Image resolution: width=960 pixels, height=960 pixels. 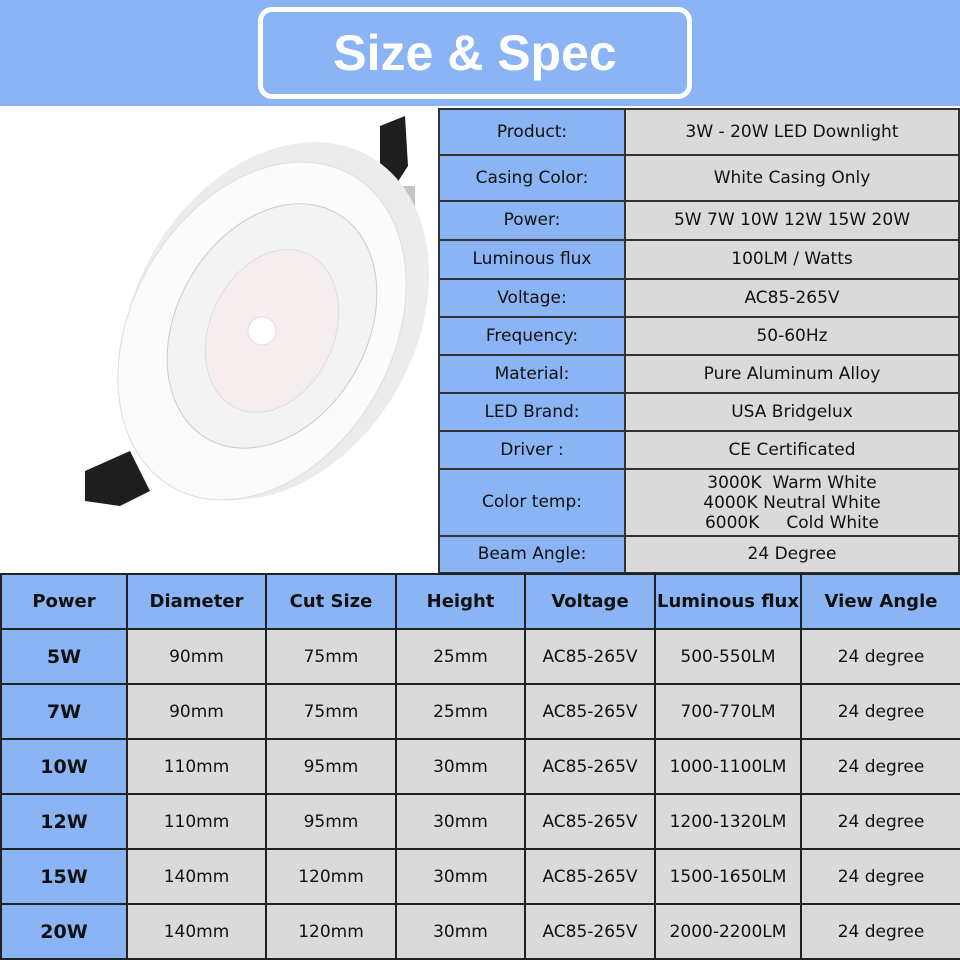 I want to click on column-header: Diameter, so click(x=196, y=601).